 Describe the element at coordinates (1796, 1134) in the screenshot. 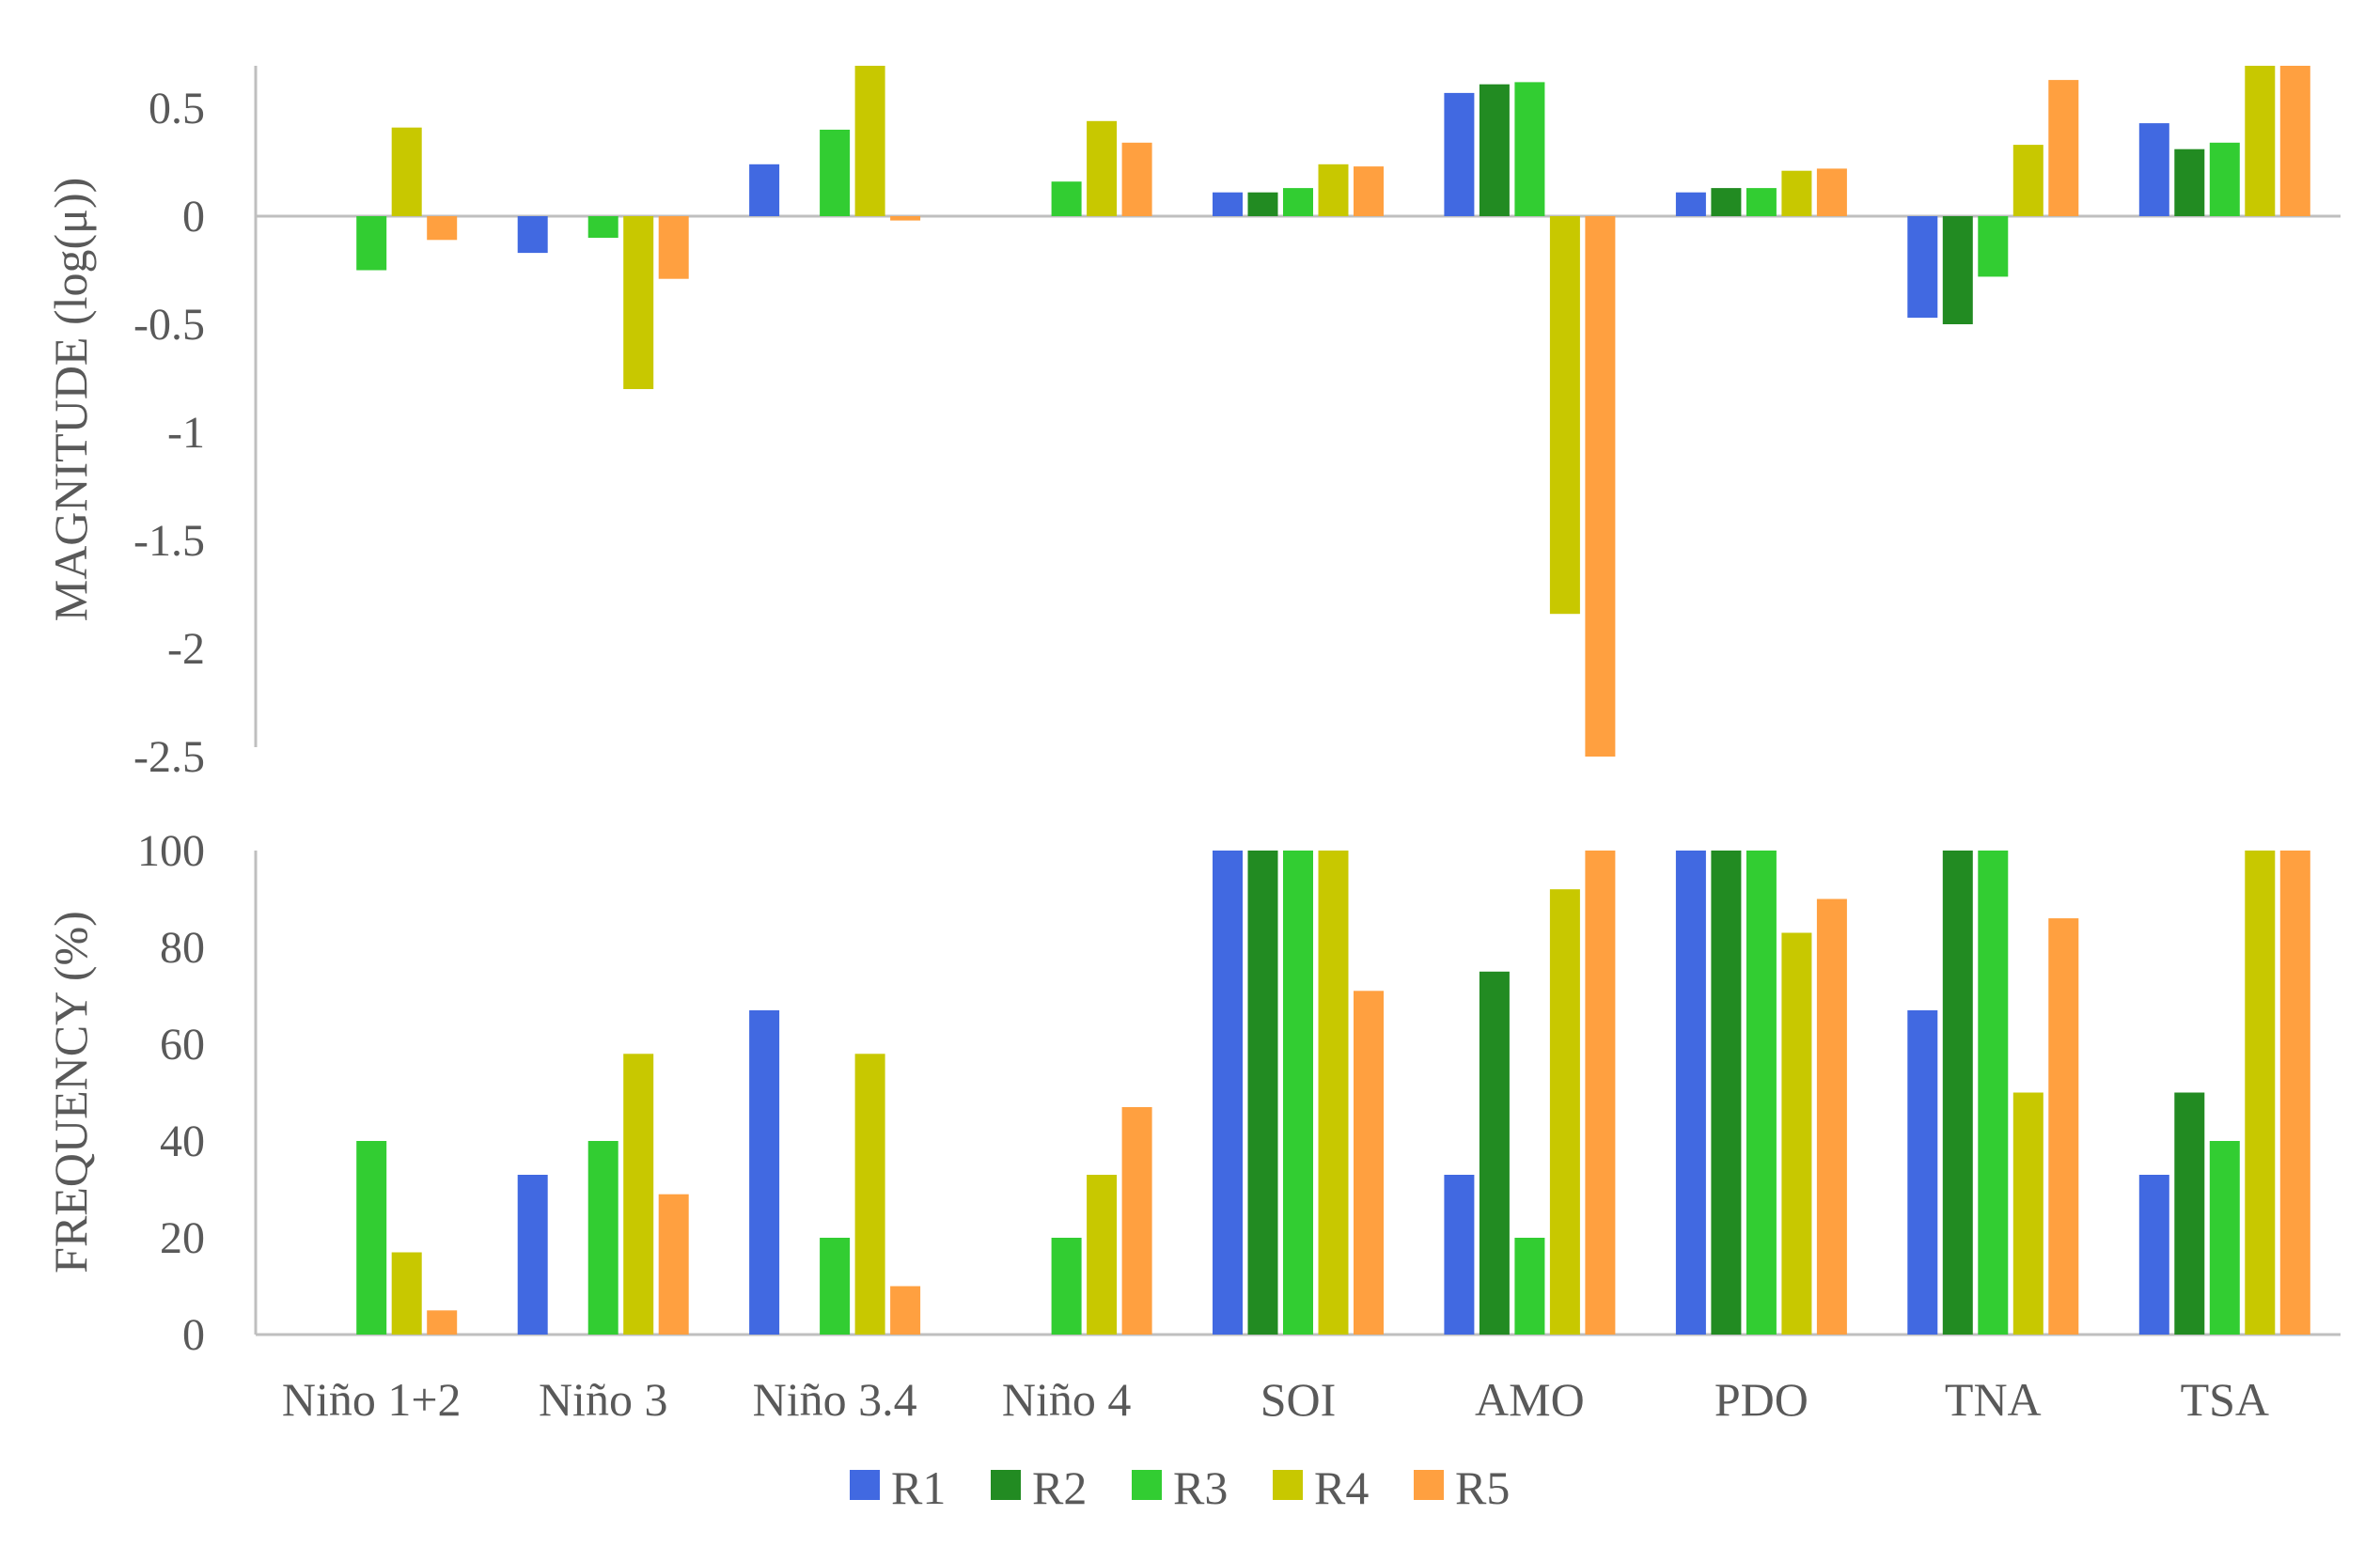

I see `frequency-bar-pdo-r4` at that location.